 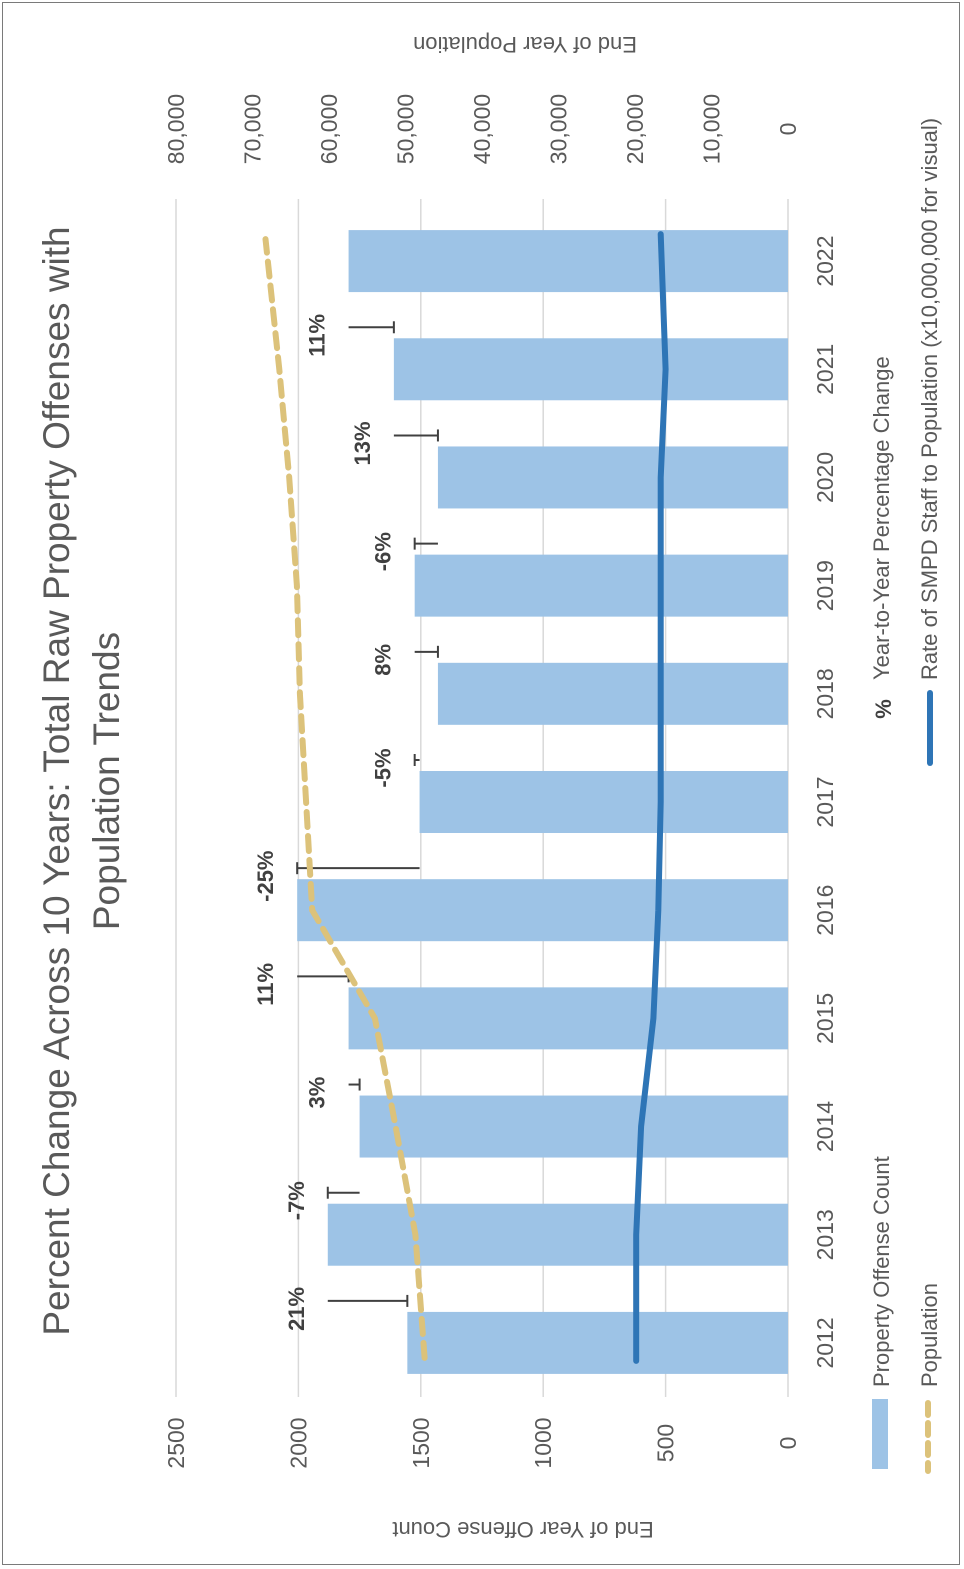 I want to click on legend-label-population: Population, so click(x=929, y=1335).